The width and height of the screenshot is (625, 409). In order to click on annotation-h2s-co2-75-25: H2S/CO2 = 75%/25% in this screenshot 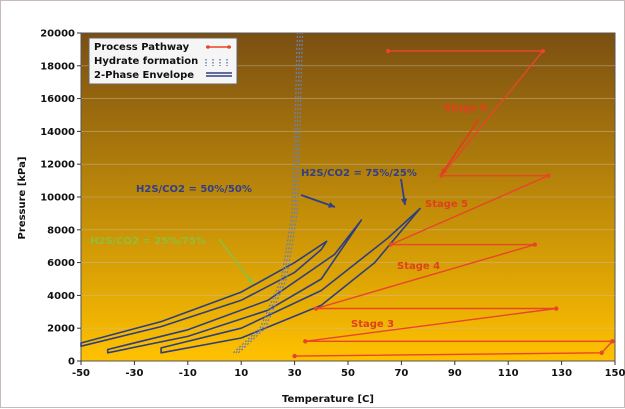, I will do `click(359, 173)`.